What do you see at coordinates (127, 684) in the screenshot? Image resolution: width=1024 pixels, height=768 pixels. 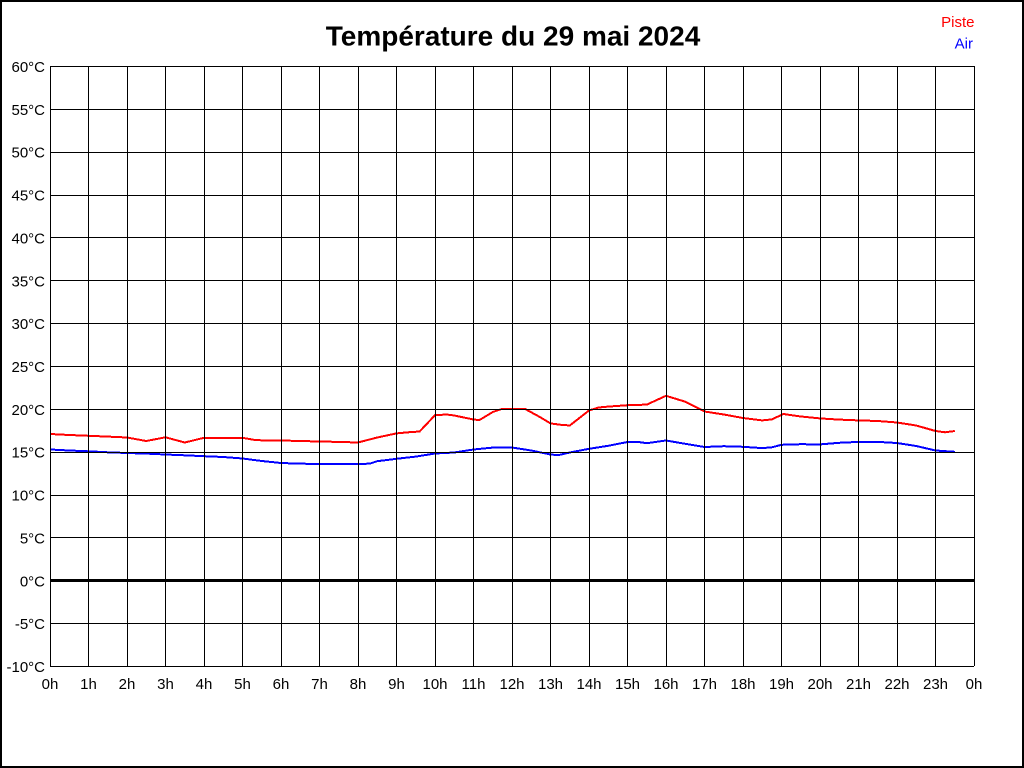 I see `svg-text: 2h` at bounding box center [127, 684].